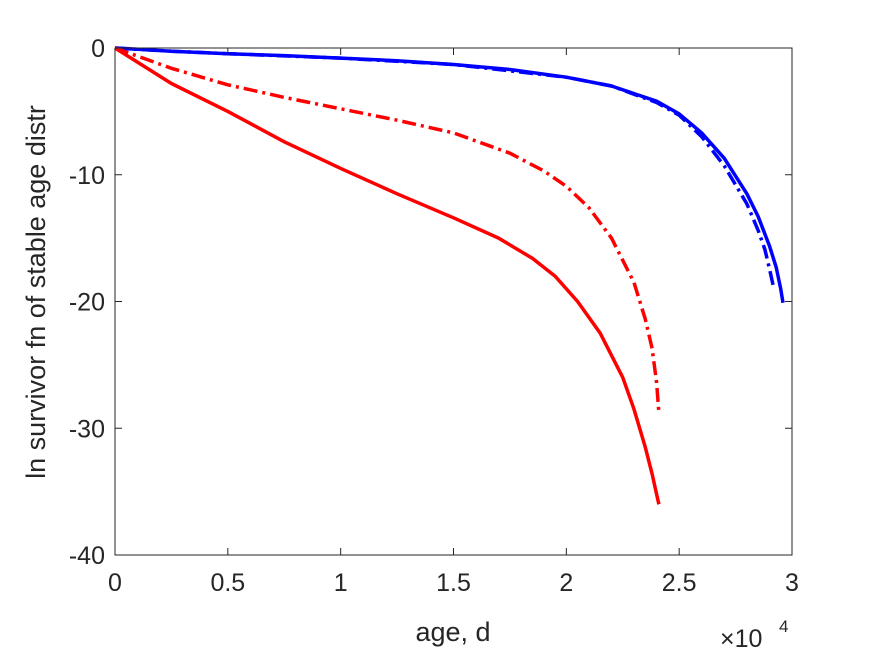  Describe the element at coordinates (87, 303) in the screenshot. I see `y-tick-label: -20` at that location.